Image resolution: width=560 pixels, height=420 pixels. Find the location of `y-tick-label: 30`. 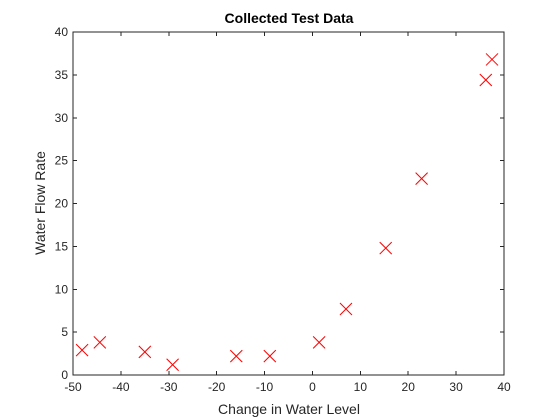

y-tick-label: 30 is located at coordinates (62, 118).